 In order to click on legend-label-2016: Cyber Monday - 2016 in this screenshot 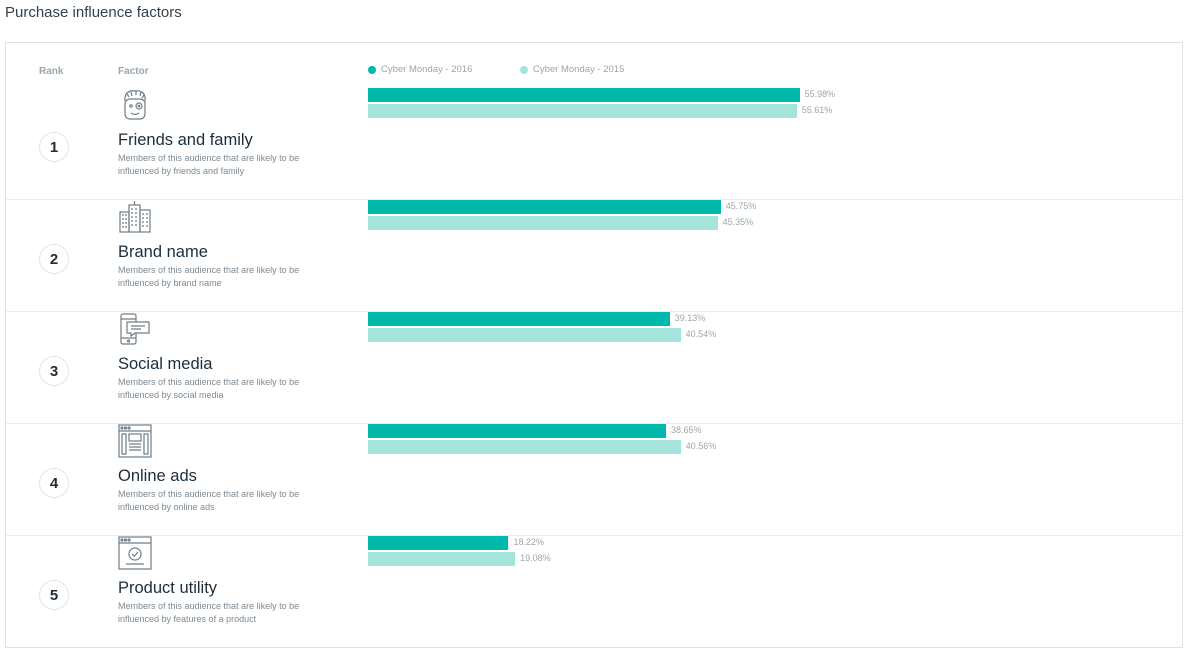, I will do `click(427, 69)`.